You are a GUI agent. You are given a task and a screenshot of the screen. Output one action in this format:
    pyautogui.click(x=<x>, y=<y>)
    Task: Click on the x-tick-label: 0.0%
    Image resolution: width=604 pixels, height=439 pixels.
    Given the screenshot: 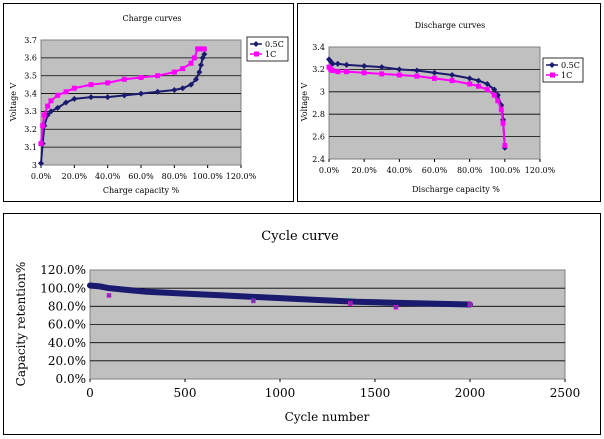 What is the action you would take?
    pyautogui.click(x=41, y=176)
    